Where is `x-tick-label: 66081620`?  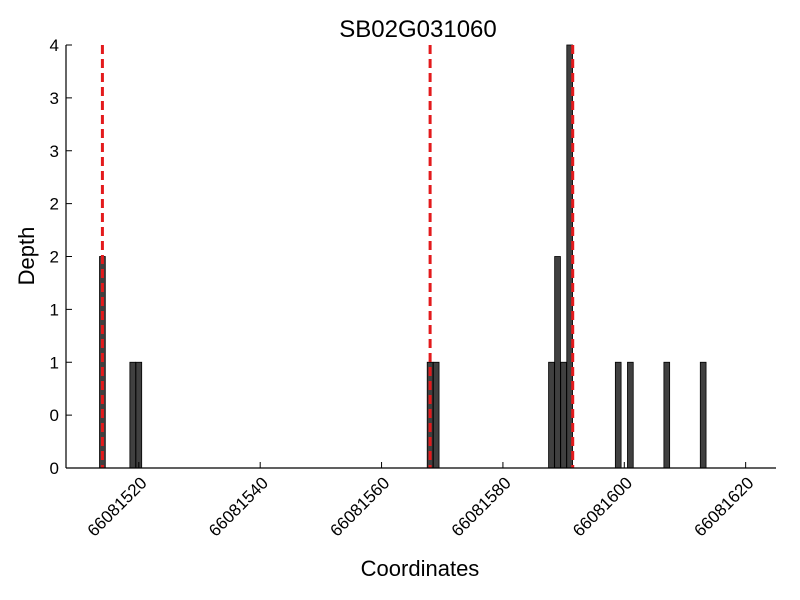 x-tick-label: 66081620 is located at coordinates (724, 506).